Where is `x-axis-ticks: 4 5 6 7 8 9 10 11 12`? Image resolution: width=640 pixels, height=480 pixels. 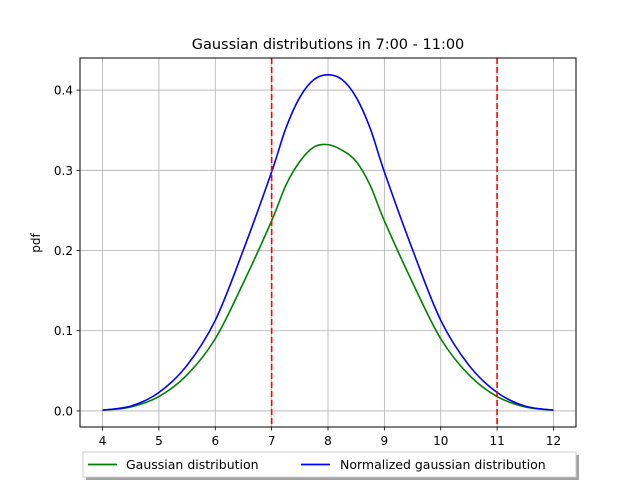 x-axis-ticks: 4 5 6 7 8 9 10 11 12 is located at coordinates (330, 437).